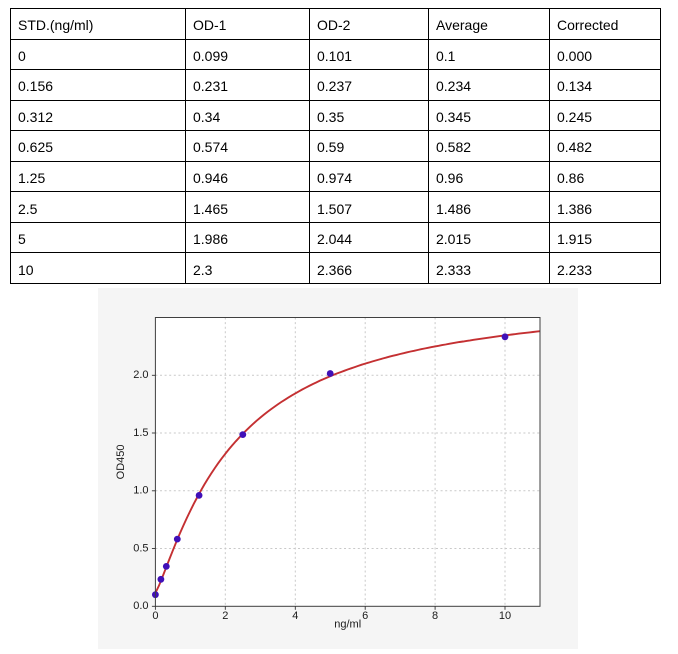 The height and width of the screenshot is (654, 678). I want to click on svg-text: 10, so click(505, 616).